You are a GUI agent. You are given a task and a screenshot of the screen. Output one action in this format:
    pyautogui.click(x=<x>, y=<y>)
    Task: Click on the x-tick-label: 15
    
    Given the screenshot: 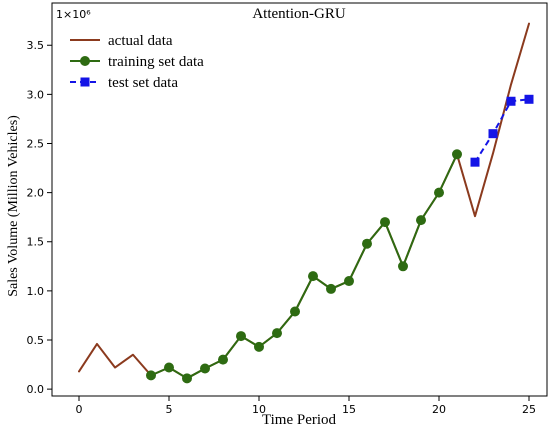 What is the action you would take?
    pyautogui.click(x=349, y=409)
    